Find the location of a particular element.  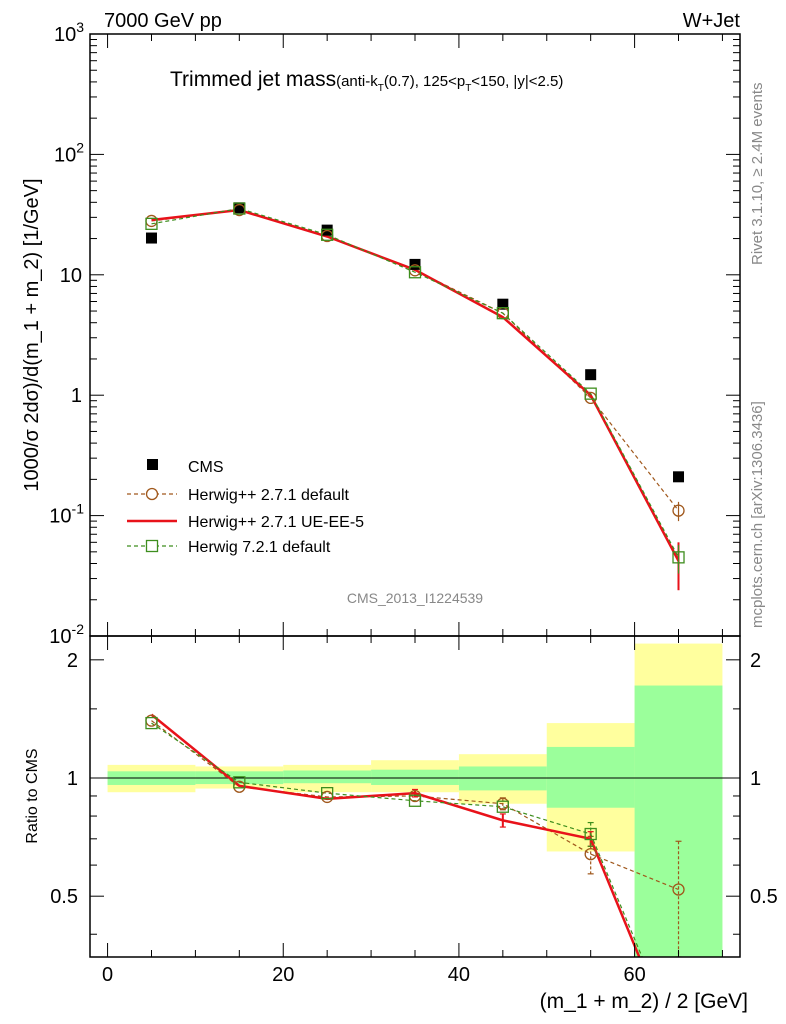

legend-item-herwig-default: Herwig++ 2.7.1 default is located at coordinates (238, 495).